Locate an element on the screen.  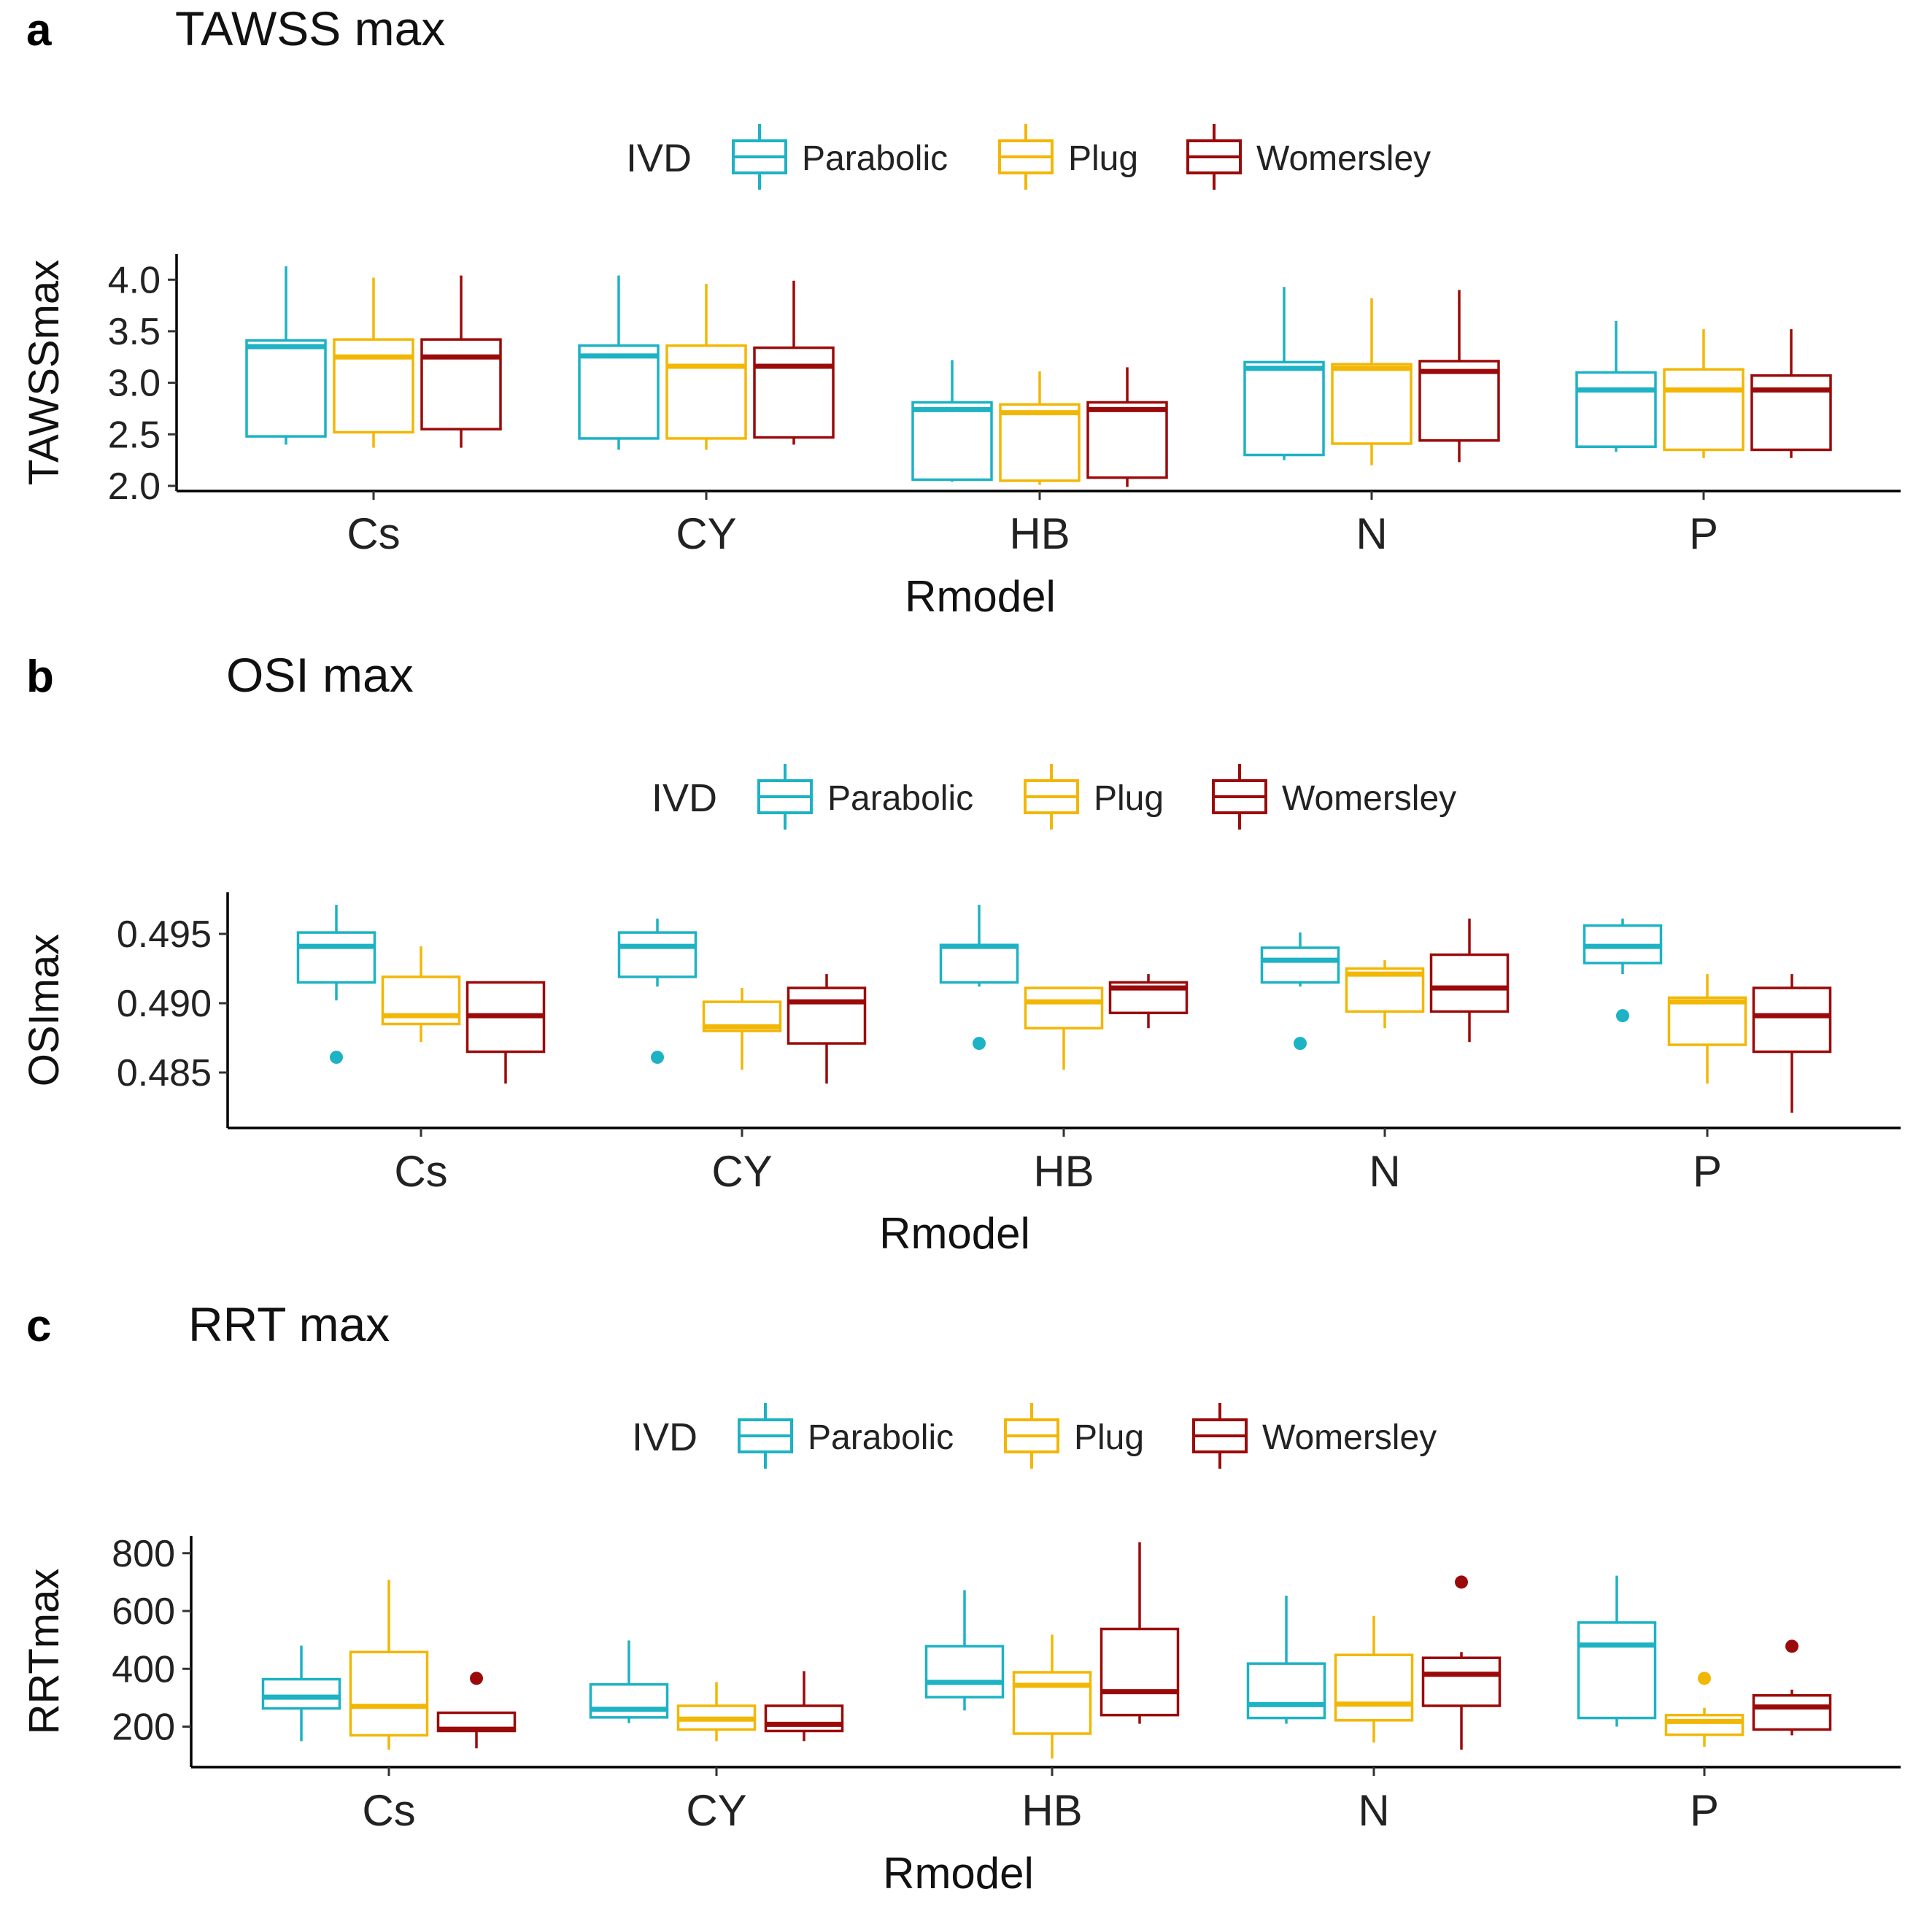
y-tick-label: 4.0 is located at coordinates (134, 280).